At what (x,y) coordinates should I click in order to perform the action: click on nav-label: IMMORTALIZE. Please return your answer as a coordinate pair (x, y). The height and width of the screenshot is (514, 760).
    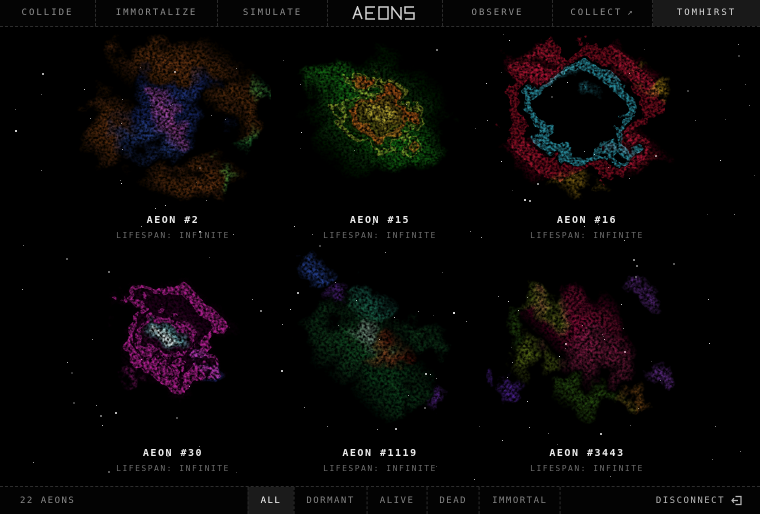
    Looking at the image, I should click on (156, 13).